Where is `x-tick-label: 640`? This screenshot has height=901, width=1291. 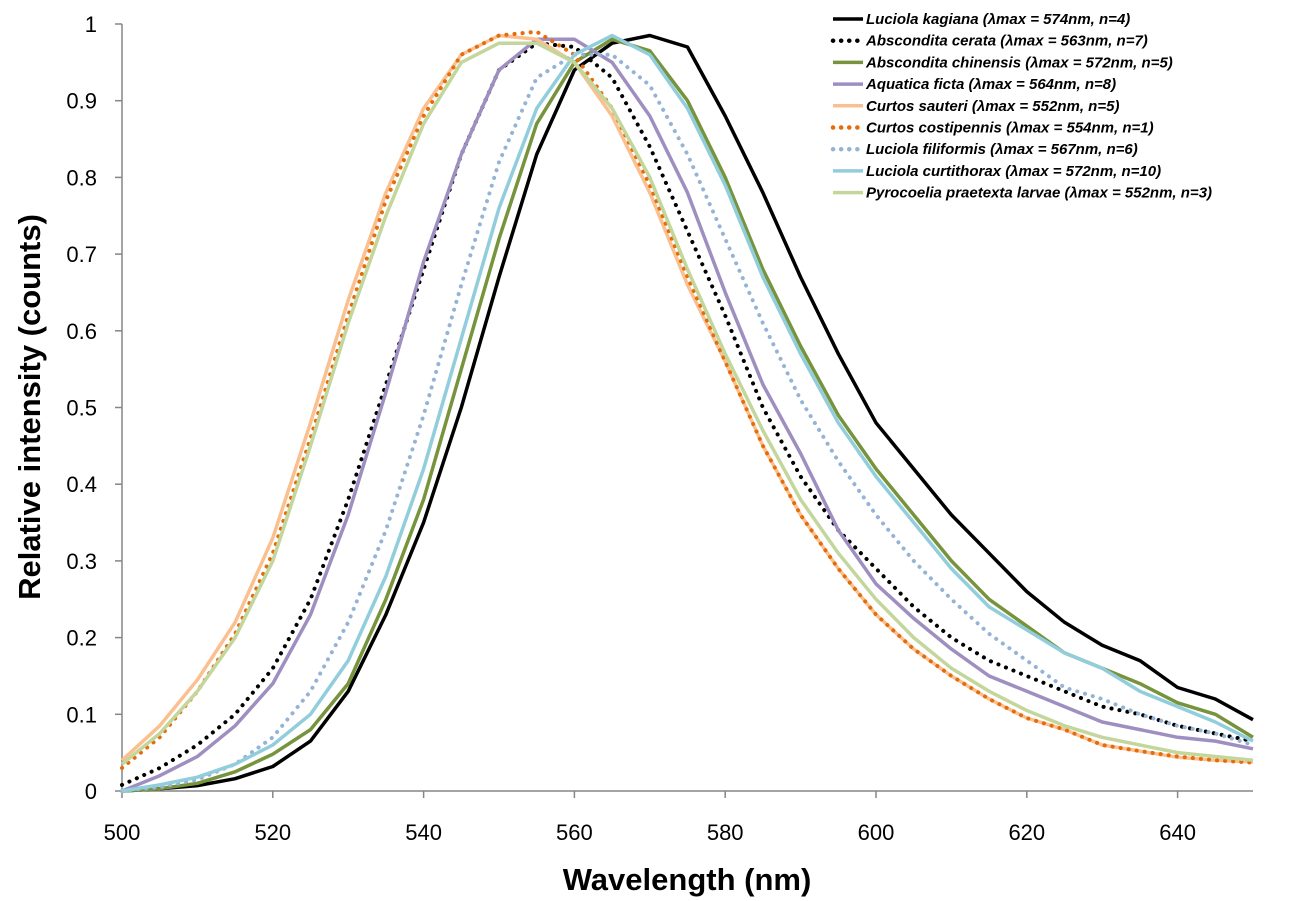
x-tick-label: 640 is located at coordinates (1177, 832).